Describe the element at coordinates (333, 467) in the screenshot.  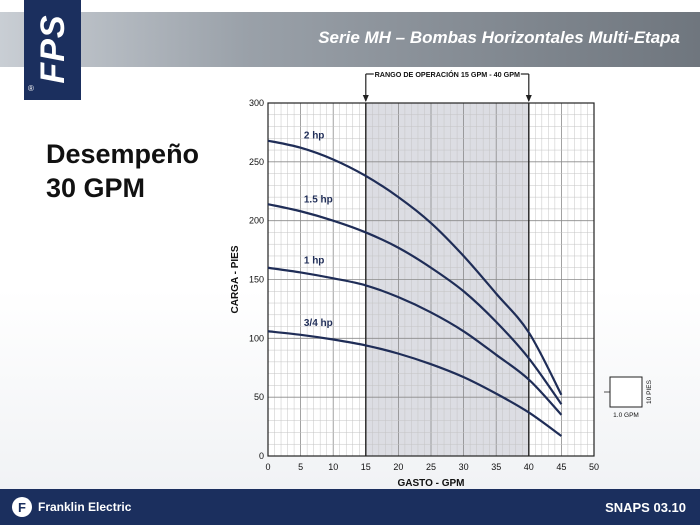
I see `x-tick-label: 10` at that location.